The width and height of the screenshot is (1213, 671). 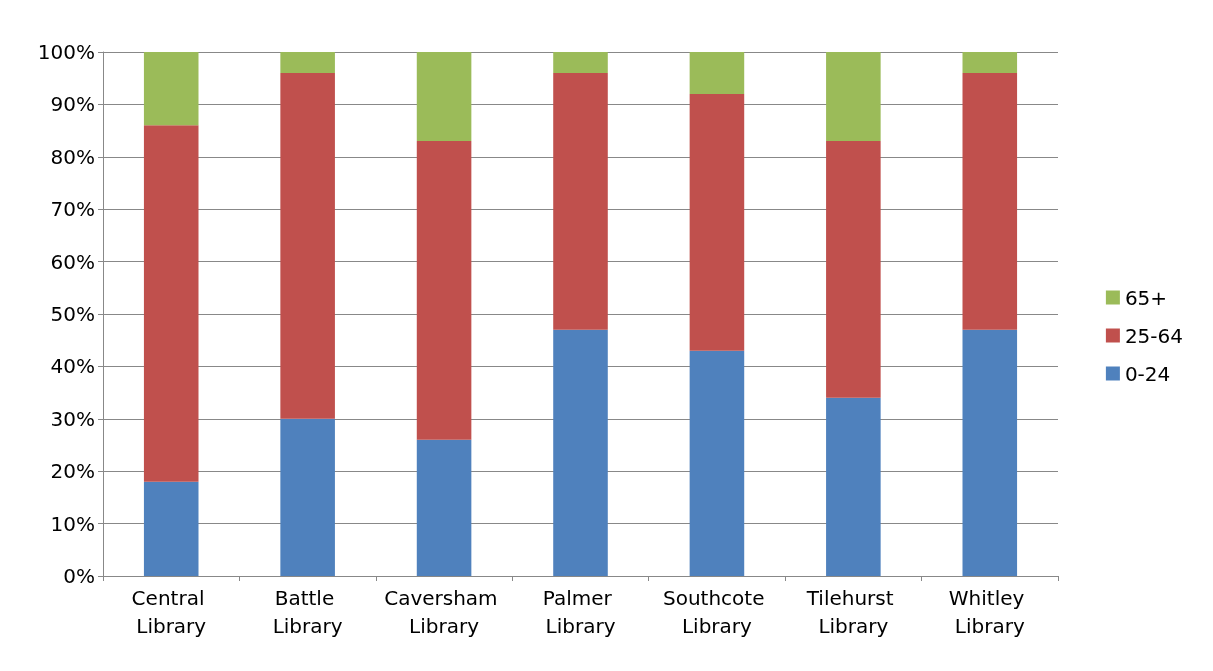 What do you see at coordinates (72, 261) in the screenshot?
I see `y-tick-label: 60%` at bounding box center [72, 261].